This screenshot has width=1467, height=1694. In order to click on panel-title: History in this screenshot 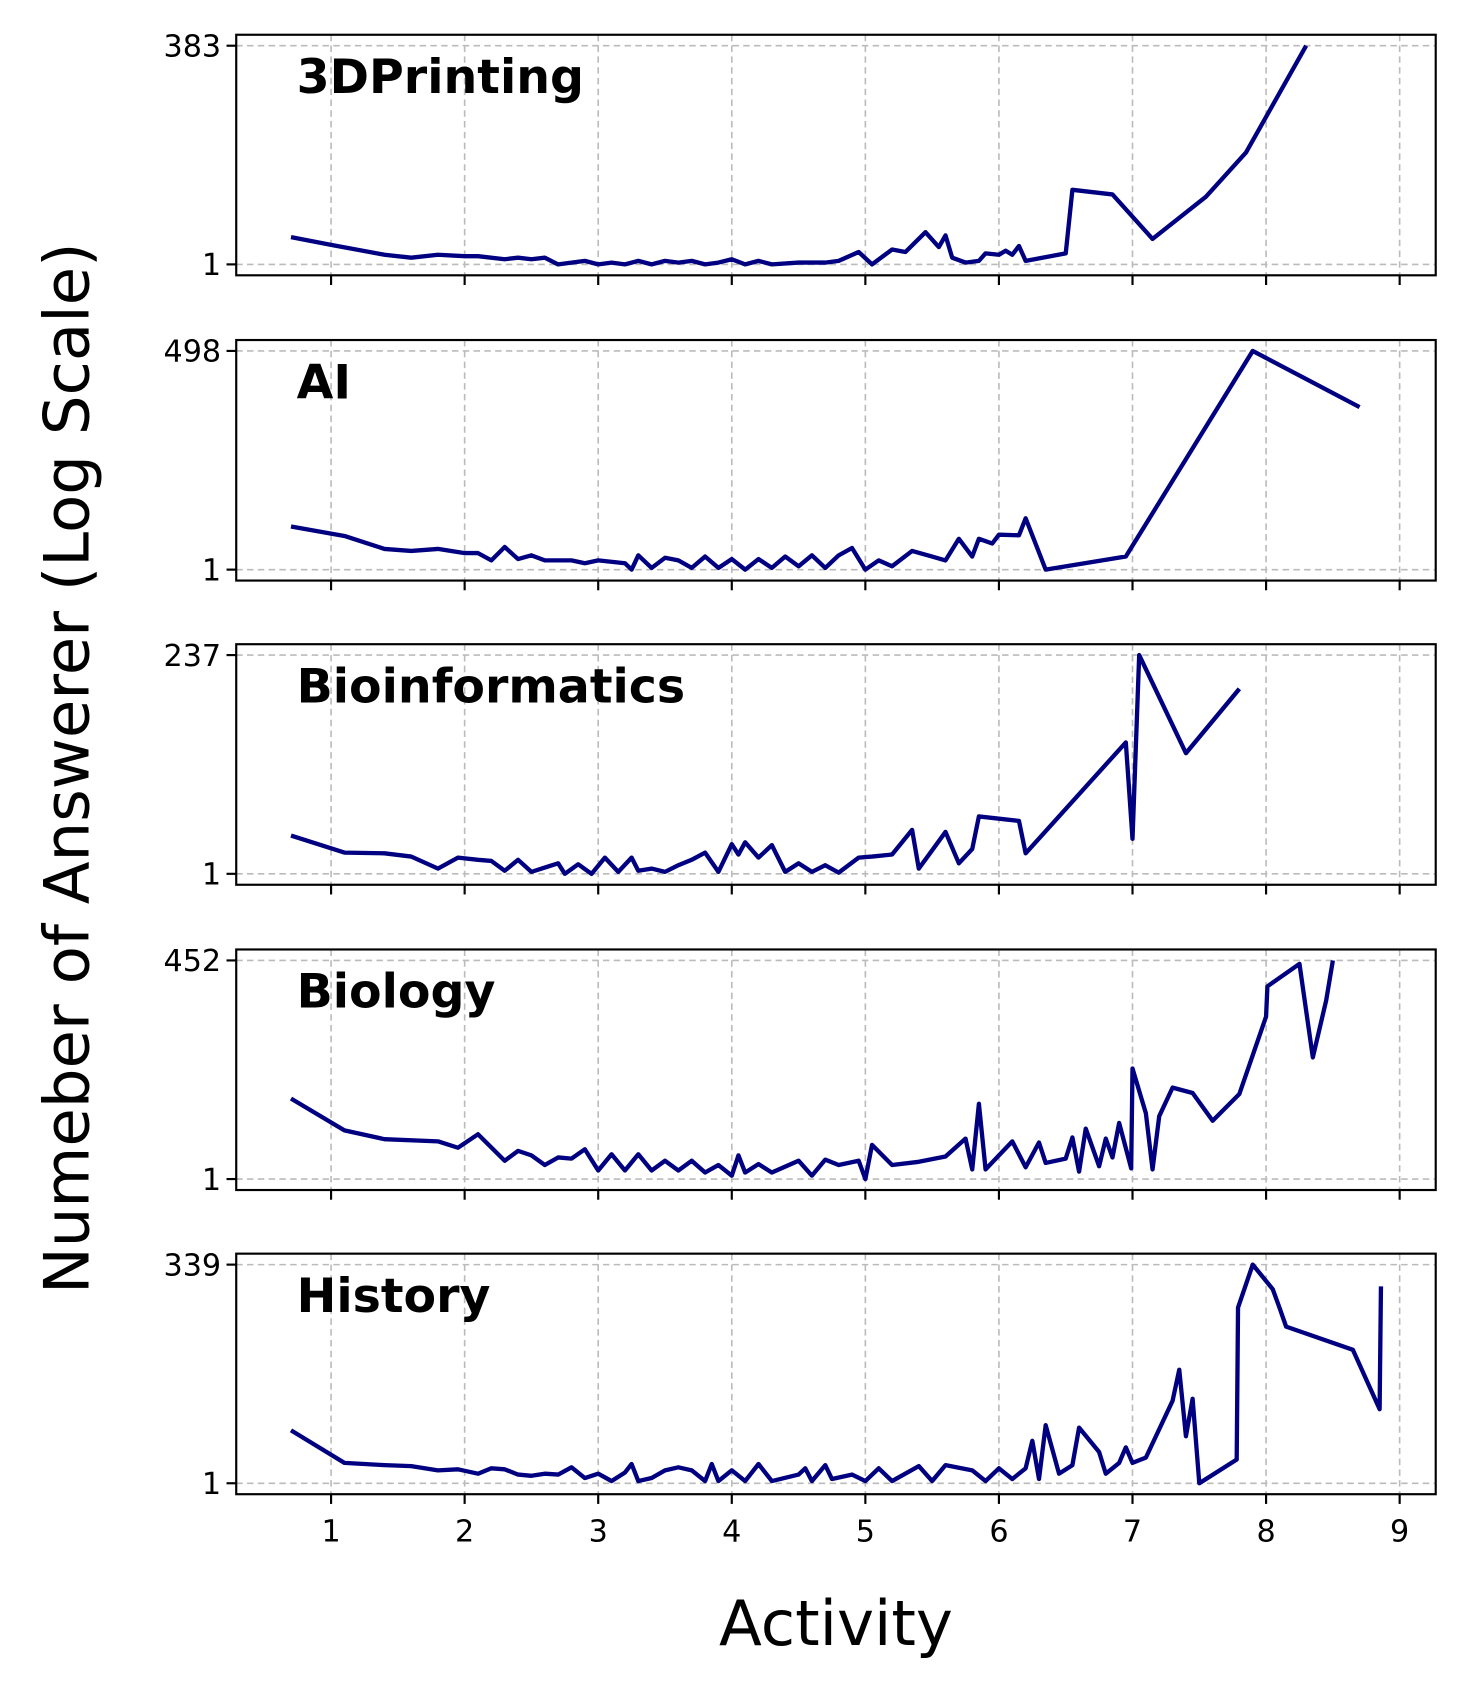, I will do `click(394, 1296)`.